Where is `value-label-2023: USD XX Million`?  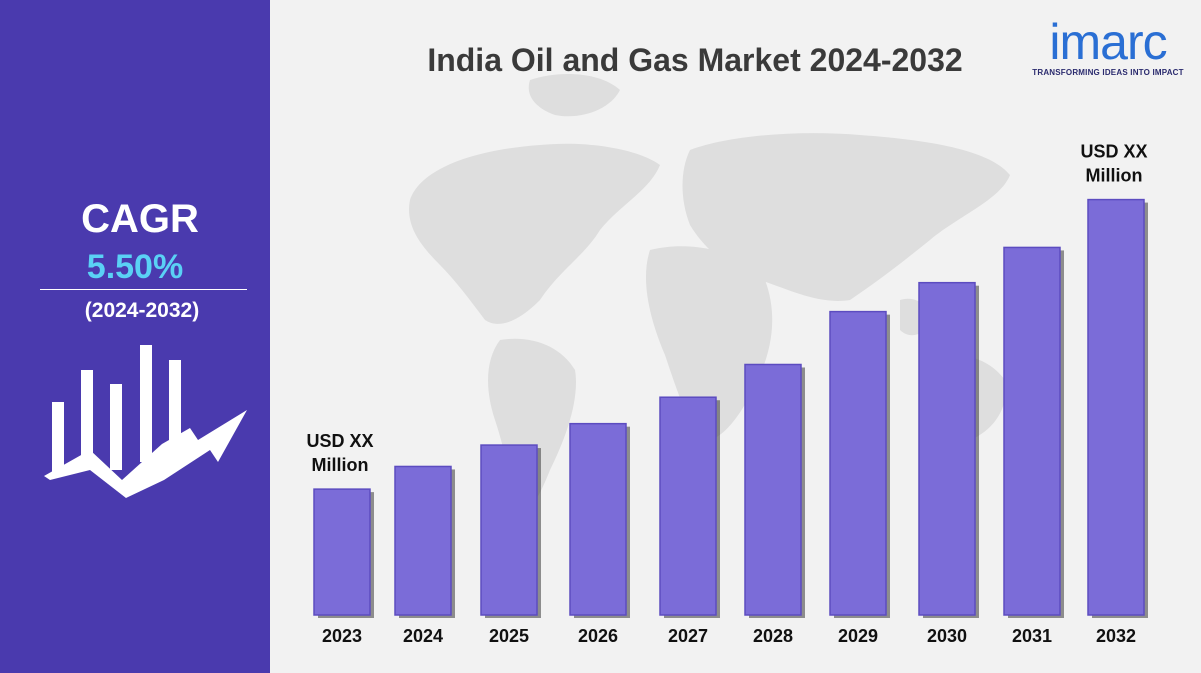
value-label-2023: USD XX Million is located at coordinates (339, 453).